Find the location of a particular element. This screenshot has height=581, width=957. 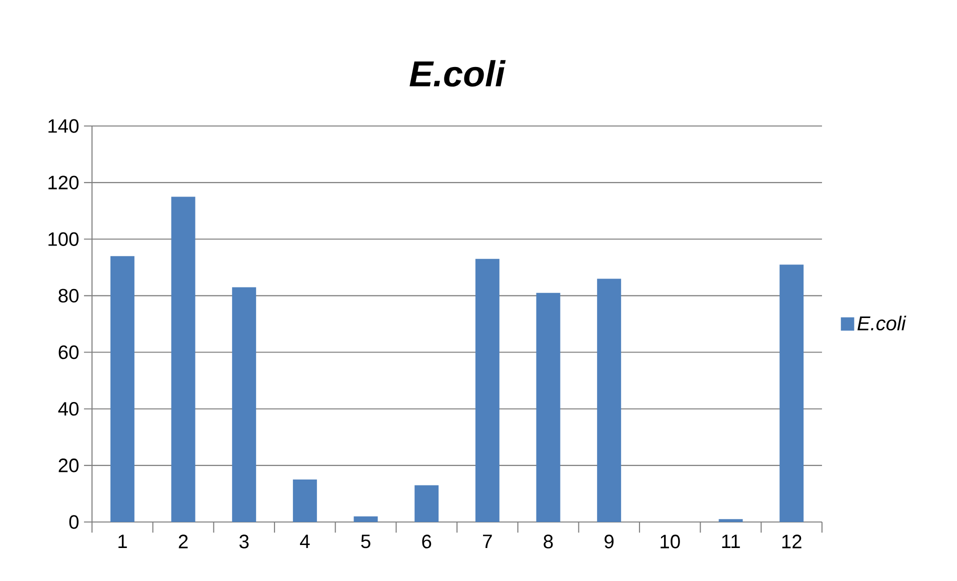

x-tick-label: 1 is located at coordinates (122, 541).